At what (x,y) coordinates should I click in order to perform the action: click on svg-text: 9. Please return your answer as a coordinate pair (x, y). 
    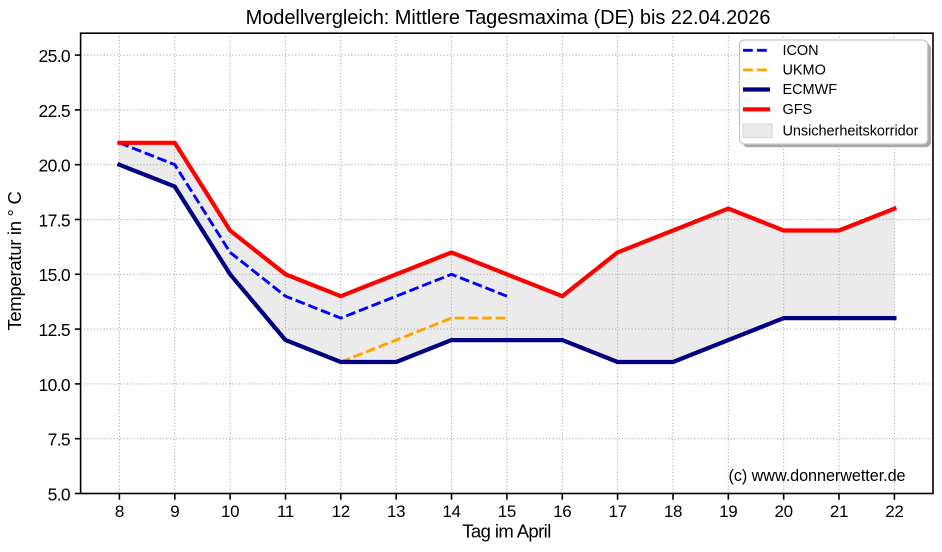
    Looking at the image, I should click on (174, 511).